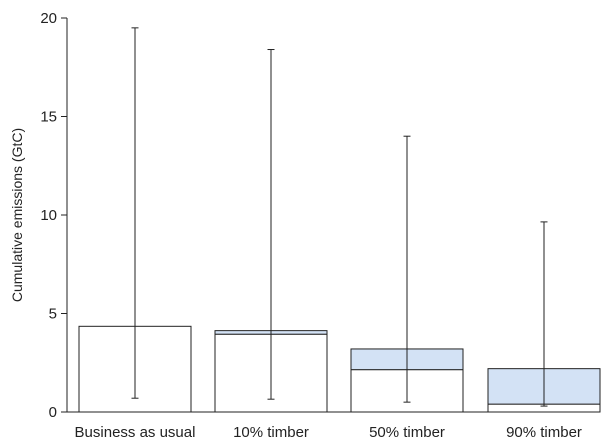  What do you see at coordinates (544, 432) in the screenshot?
I see `x-category-label: 90% timber` at bounding box center [544, 432].